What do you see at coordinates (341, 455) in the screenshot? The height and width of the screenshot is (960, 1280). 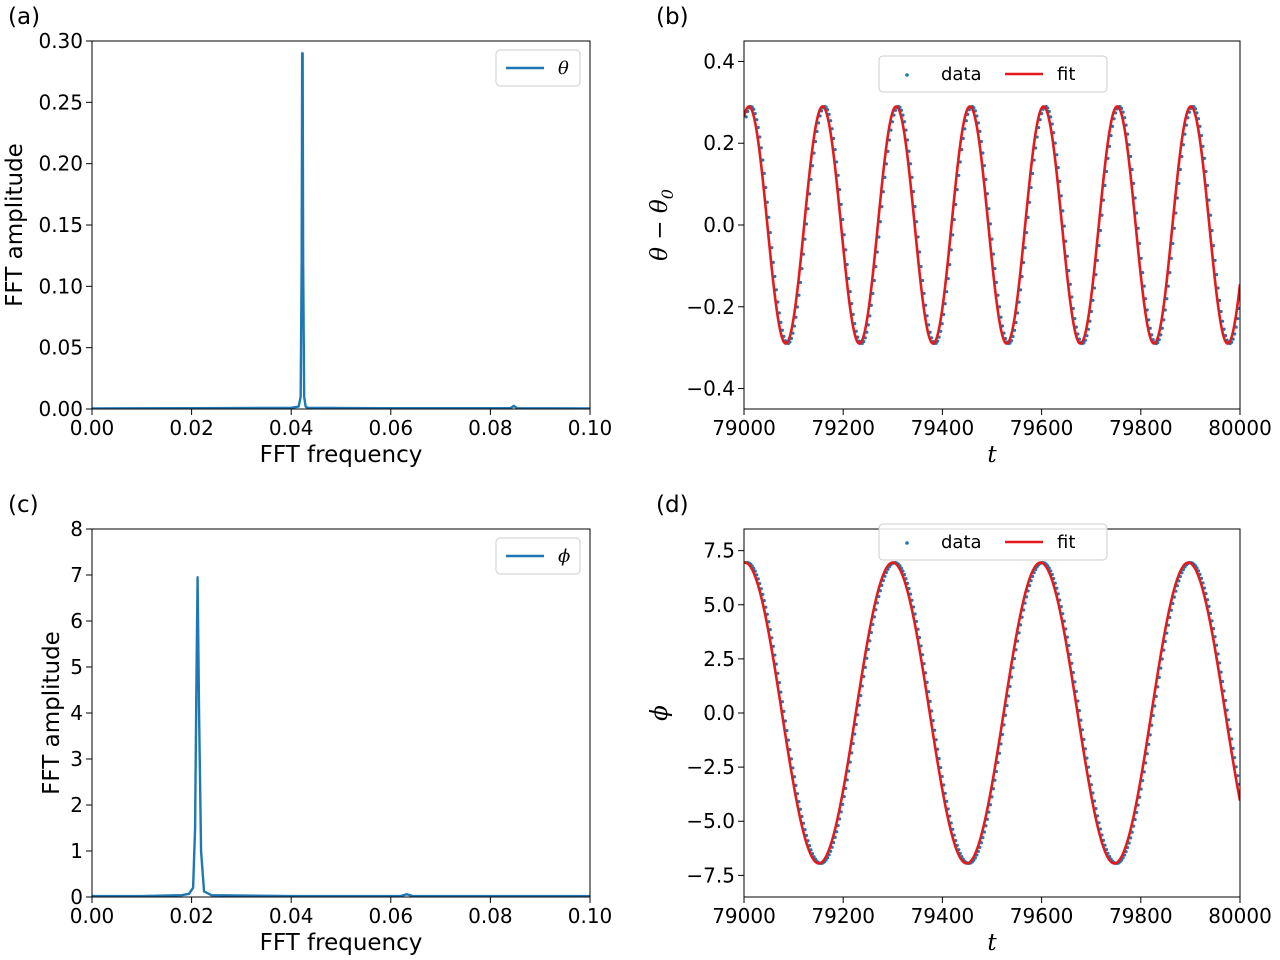 I see `x-axis-label: FFT frequency` at bounding box center [341, 455].